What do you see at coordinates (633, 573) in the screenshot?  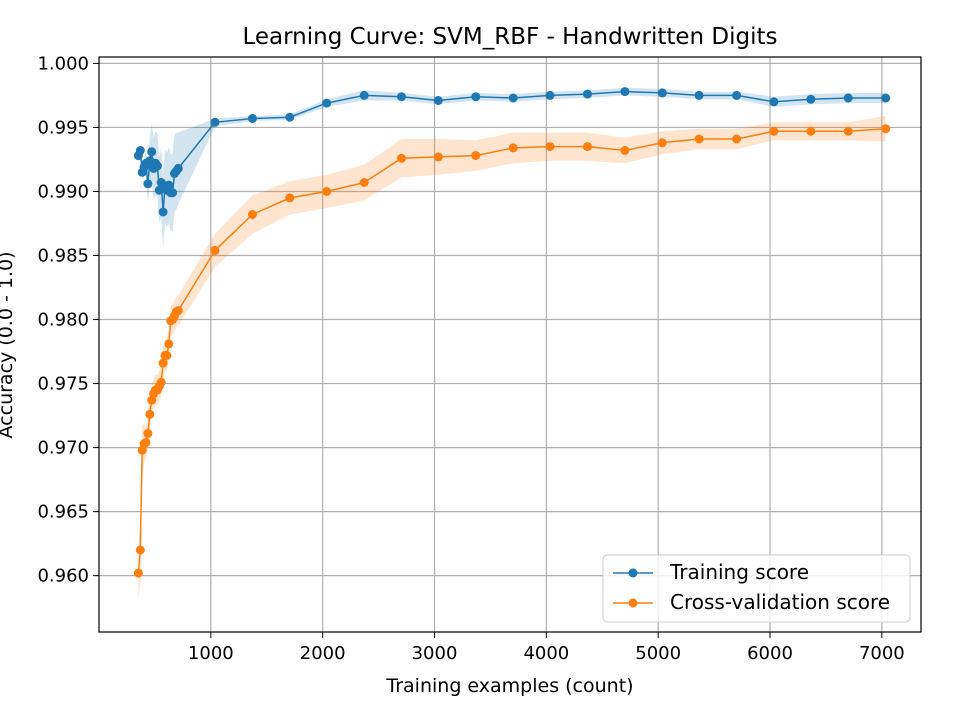 I see `legend-marker-training` at bounding box center [633, 573].